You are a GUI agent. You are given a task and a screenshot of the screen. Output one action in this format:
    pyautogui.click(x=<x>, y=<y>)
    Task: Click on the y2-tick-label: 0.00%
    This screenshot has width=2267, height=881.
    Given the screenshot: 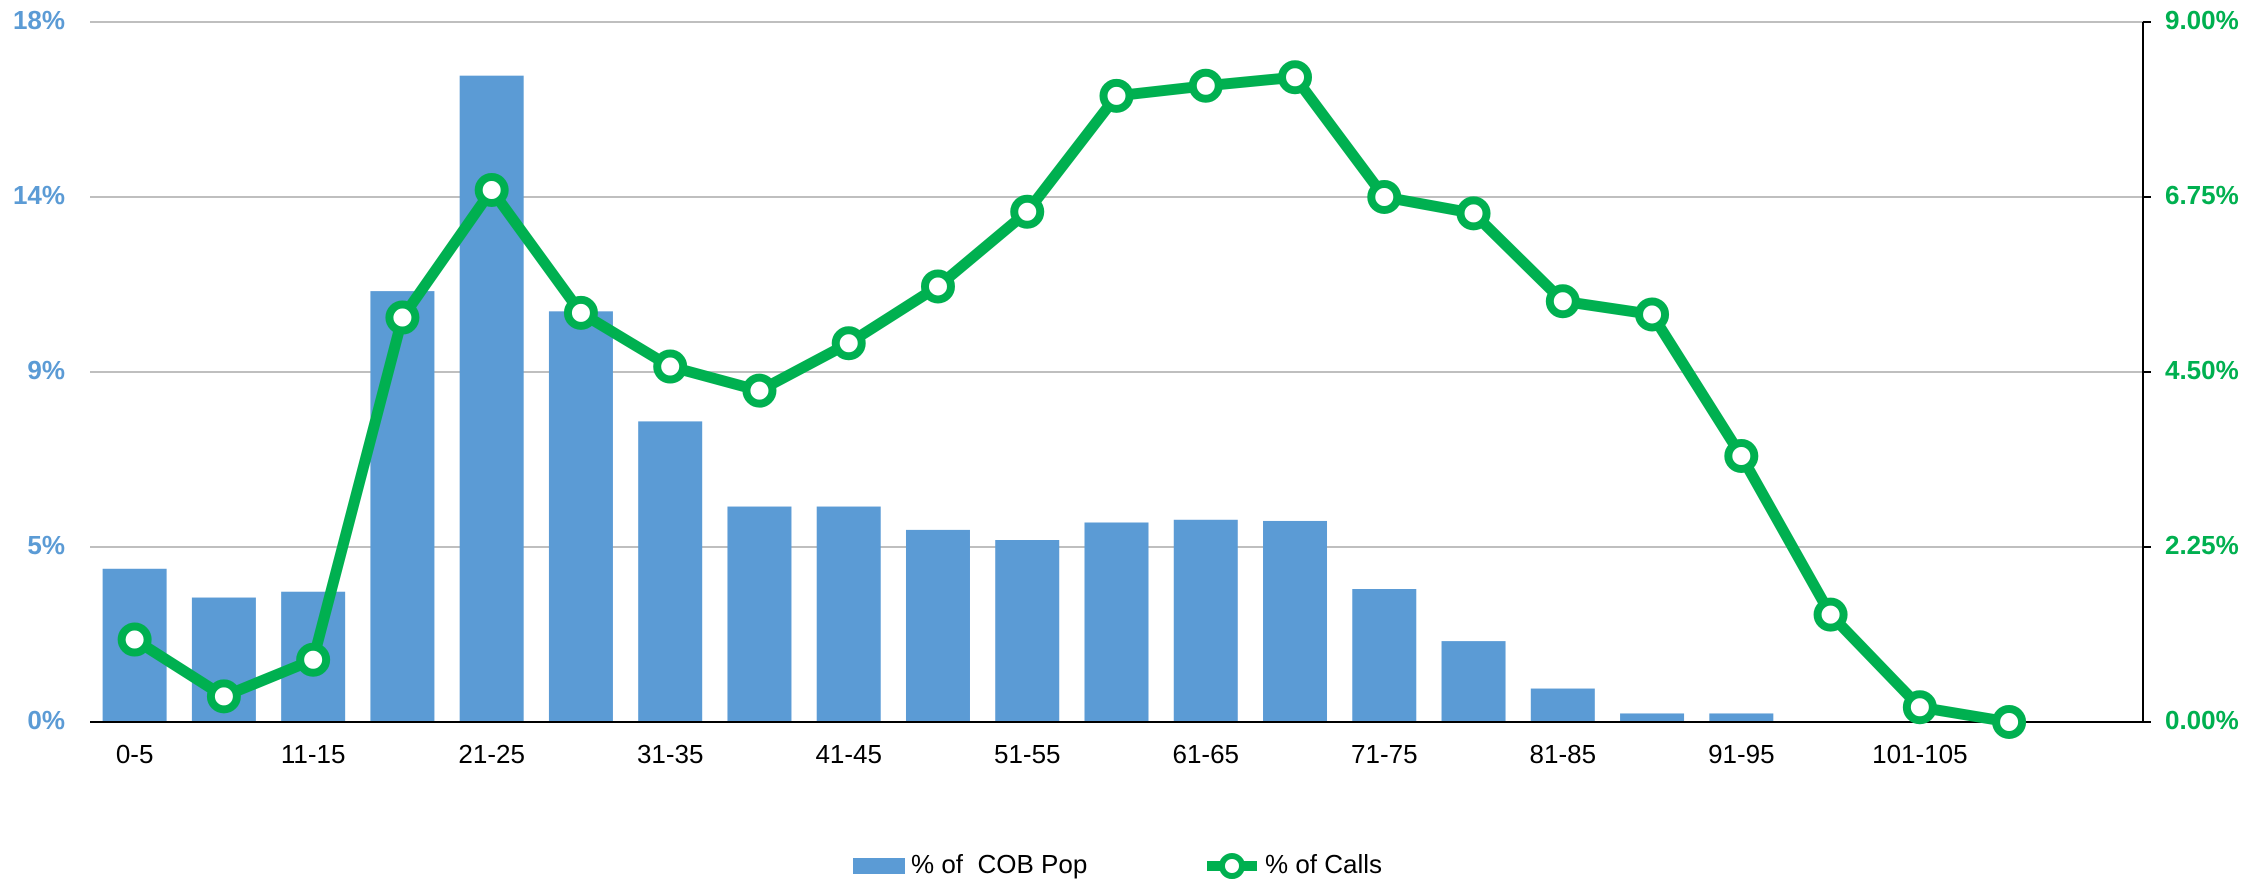 What is the action you would take?
    pyautogui.click(x=2202, y=720)
    